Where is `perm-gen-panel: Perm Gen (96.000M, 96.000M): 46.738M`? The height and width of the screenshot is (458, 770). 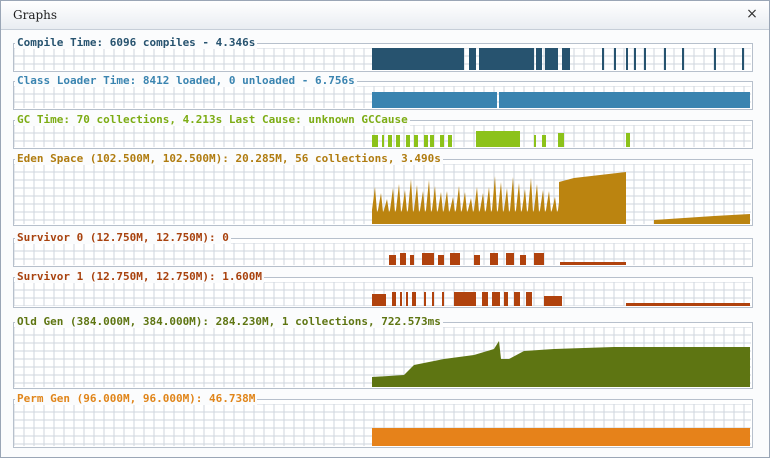
perm-gen-panel: Perm Gen (96.000M, 96.000M): 46.738M is located at coordinates (383, 420).